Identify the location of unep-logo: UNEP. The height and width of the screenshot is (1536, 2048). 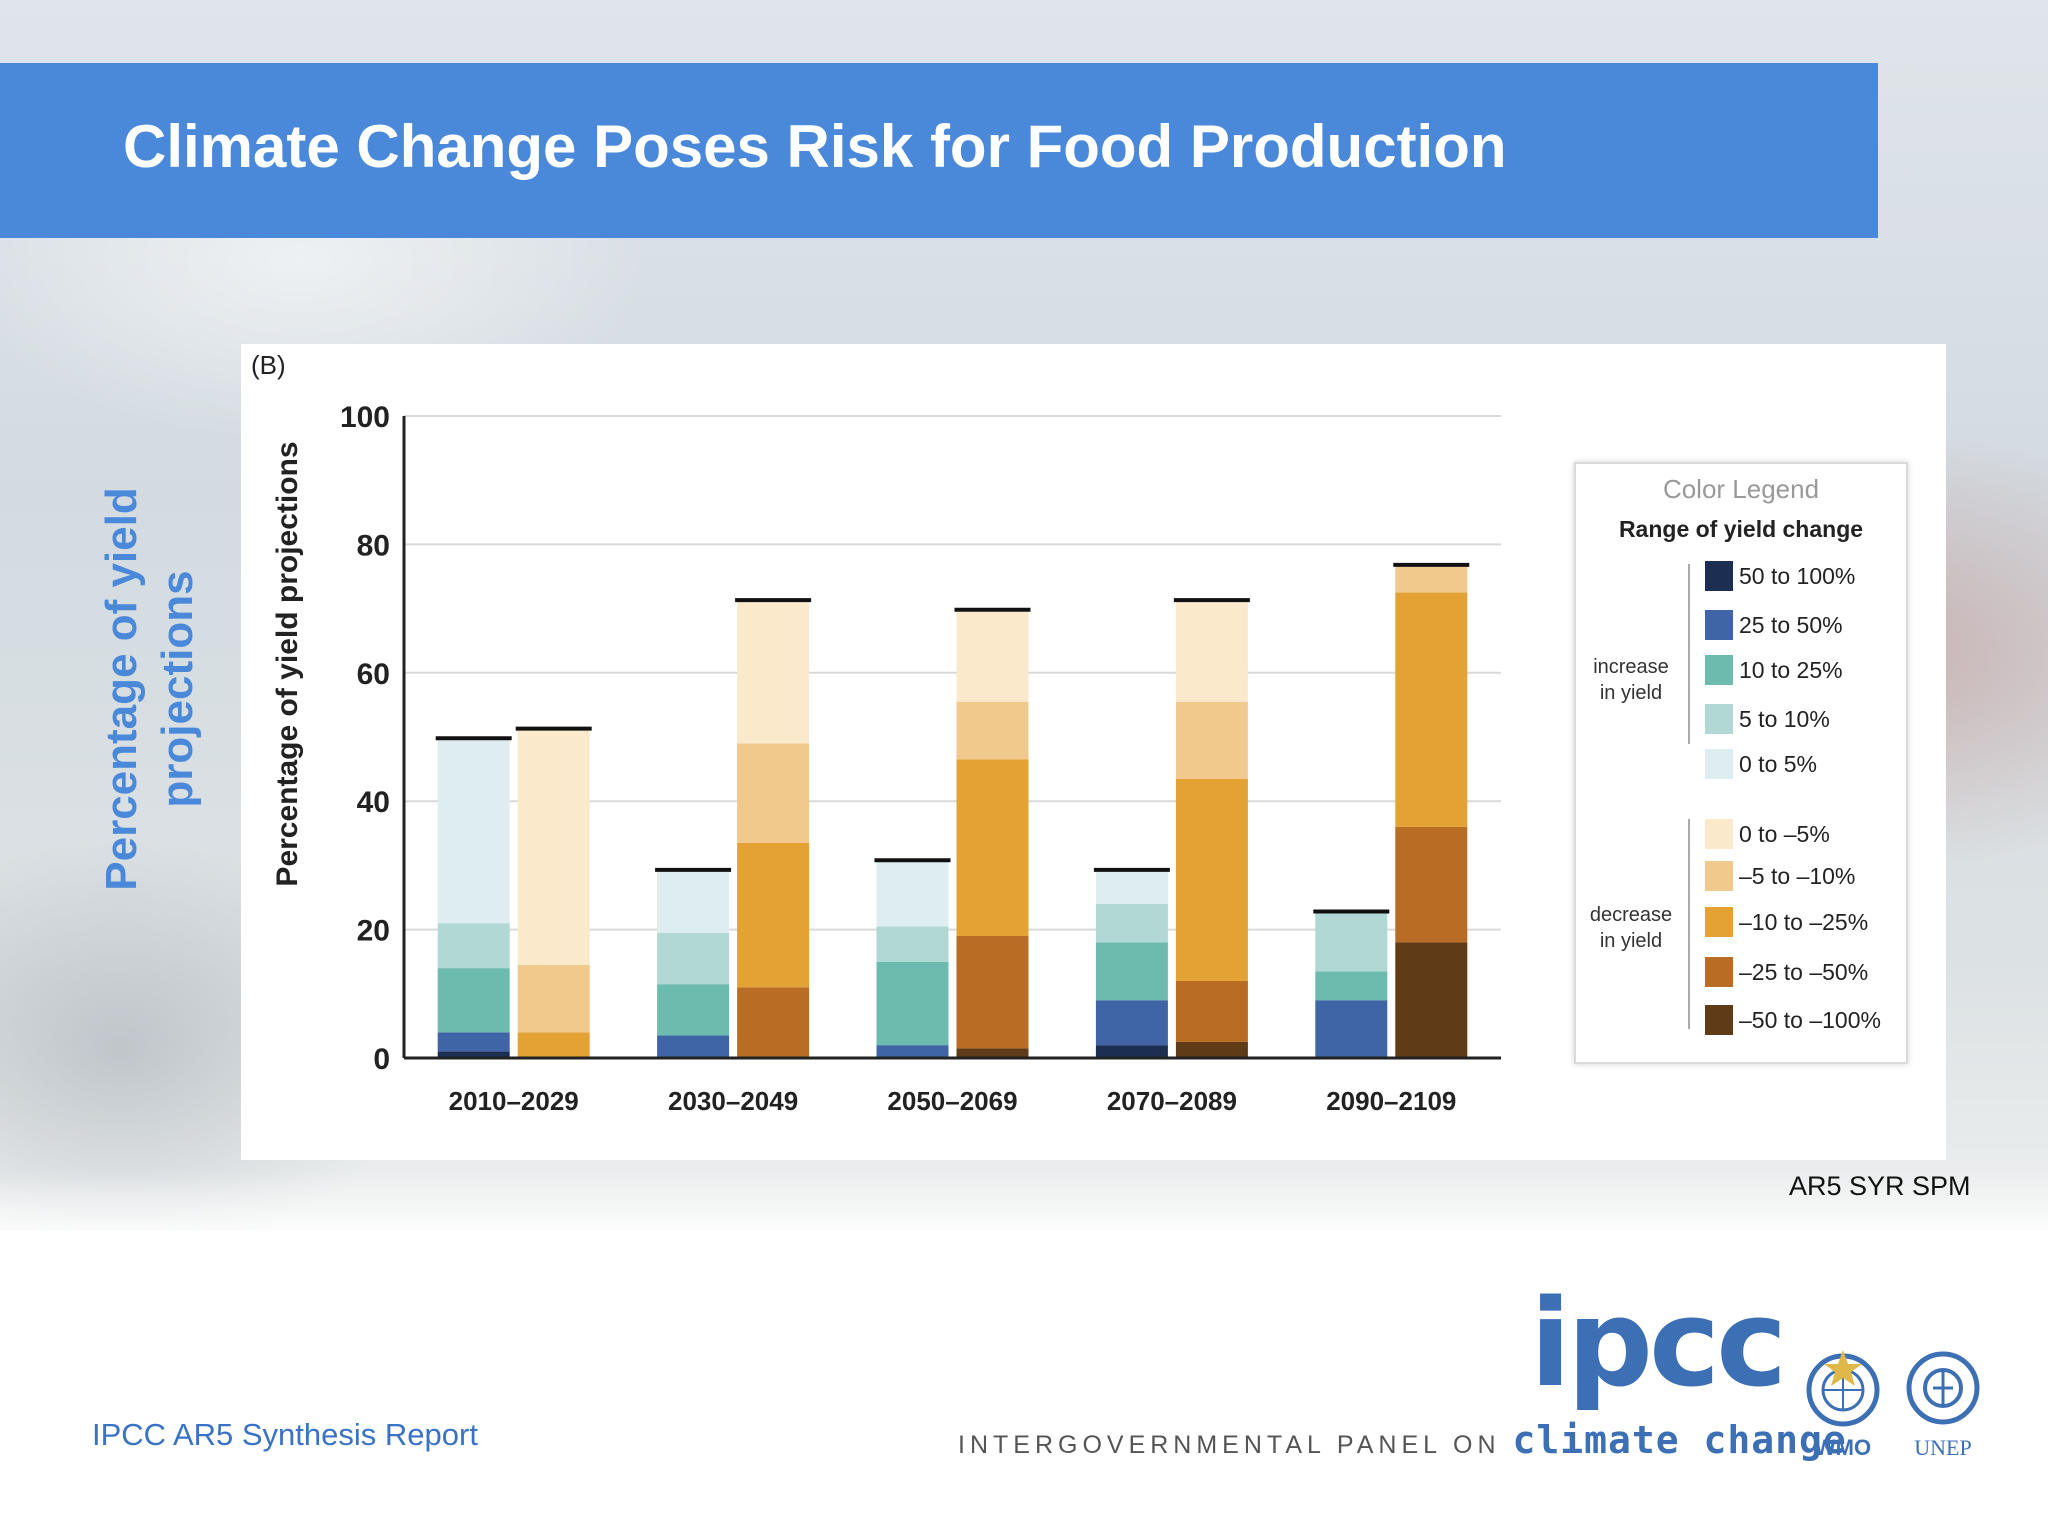
(1943, 1404).